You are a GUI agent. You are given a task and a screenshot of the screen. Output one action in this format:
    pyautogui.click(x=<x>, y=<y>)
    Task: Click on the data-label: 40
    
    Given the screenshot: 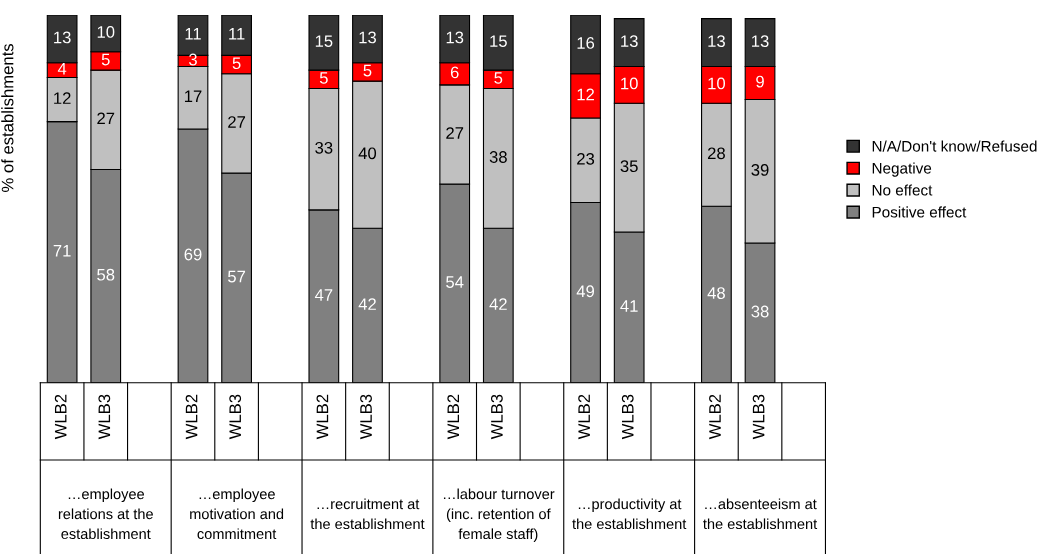 What is the action you would take?
    pyautogui.click(x=367, y=153)
    